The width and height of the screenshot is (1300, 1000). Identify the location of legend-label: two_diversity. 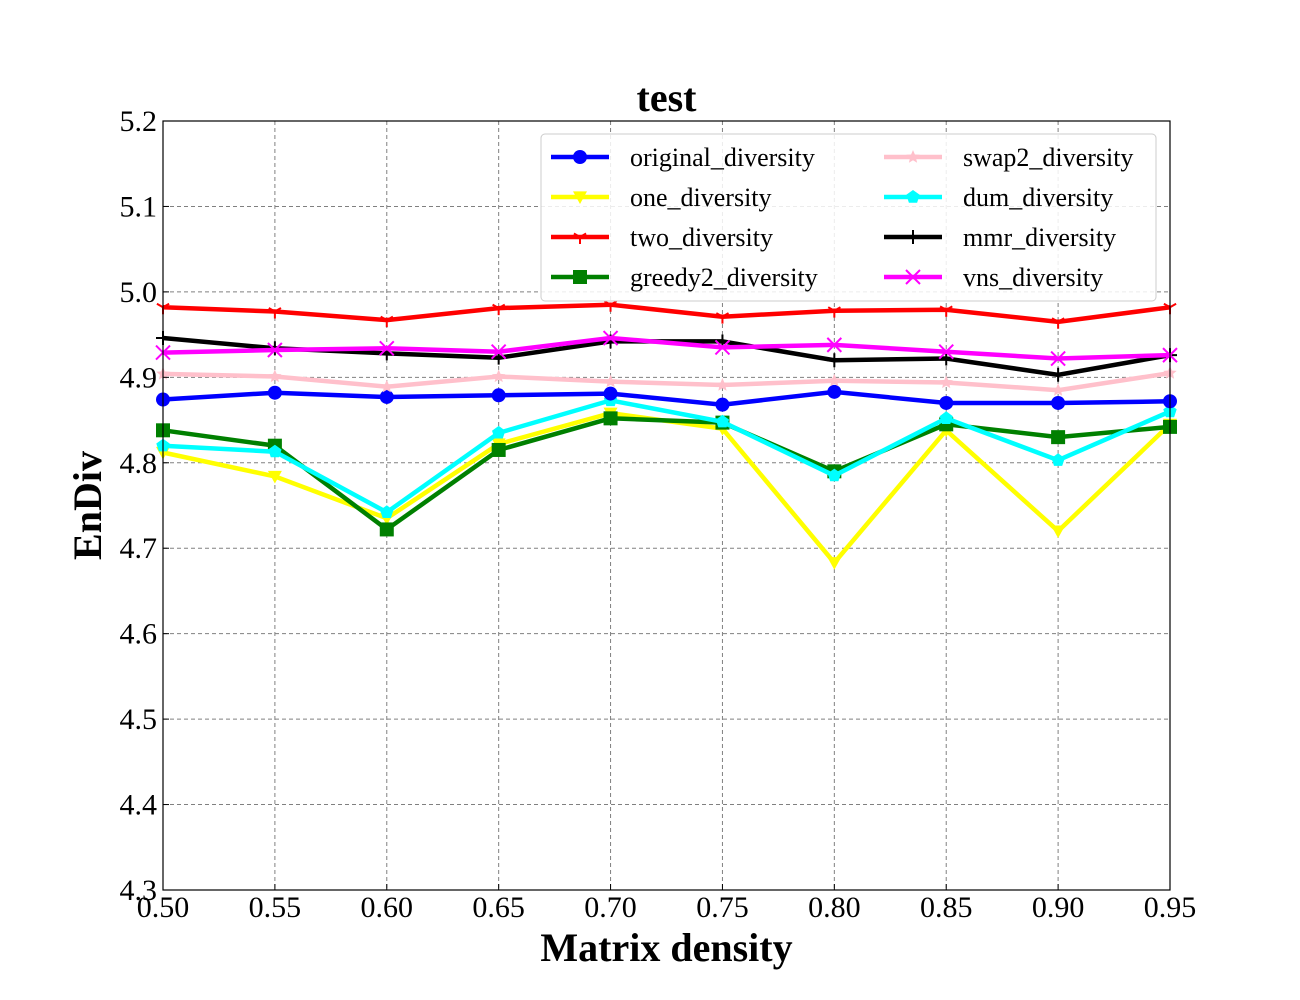
(701, 237).